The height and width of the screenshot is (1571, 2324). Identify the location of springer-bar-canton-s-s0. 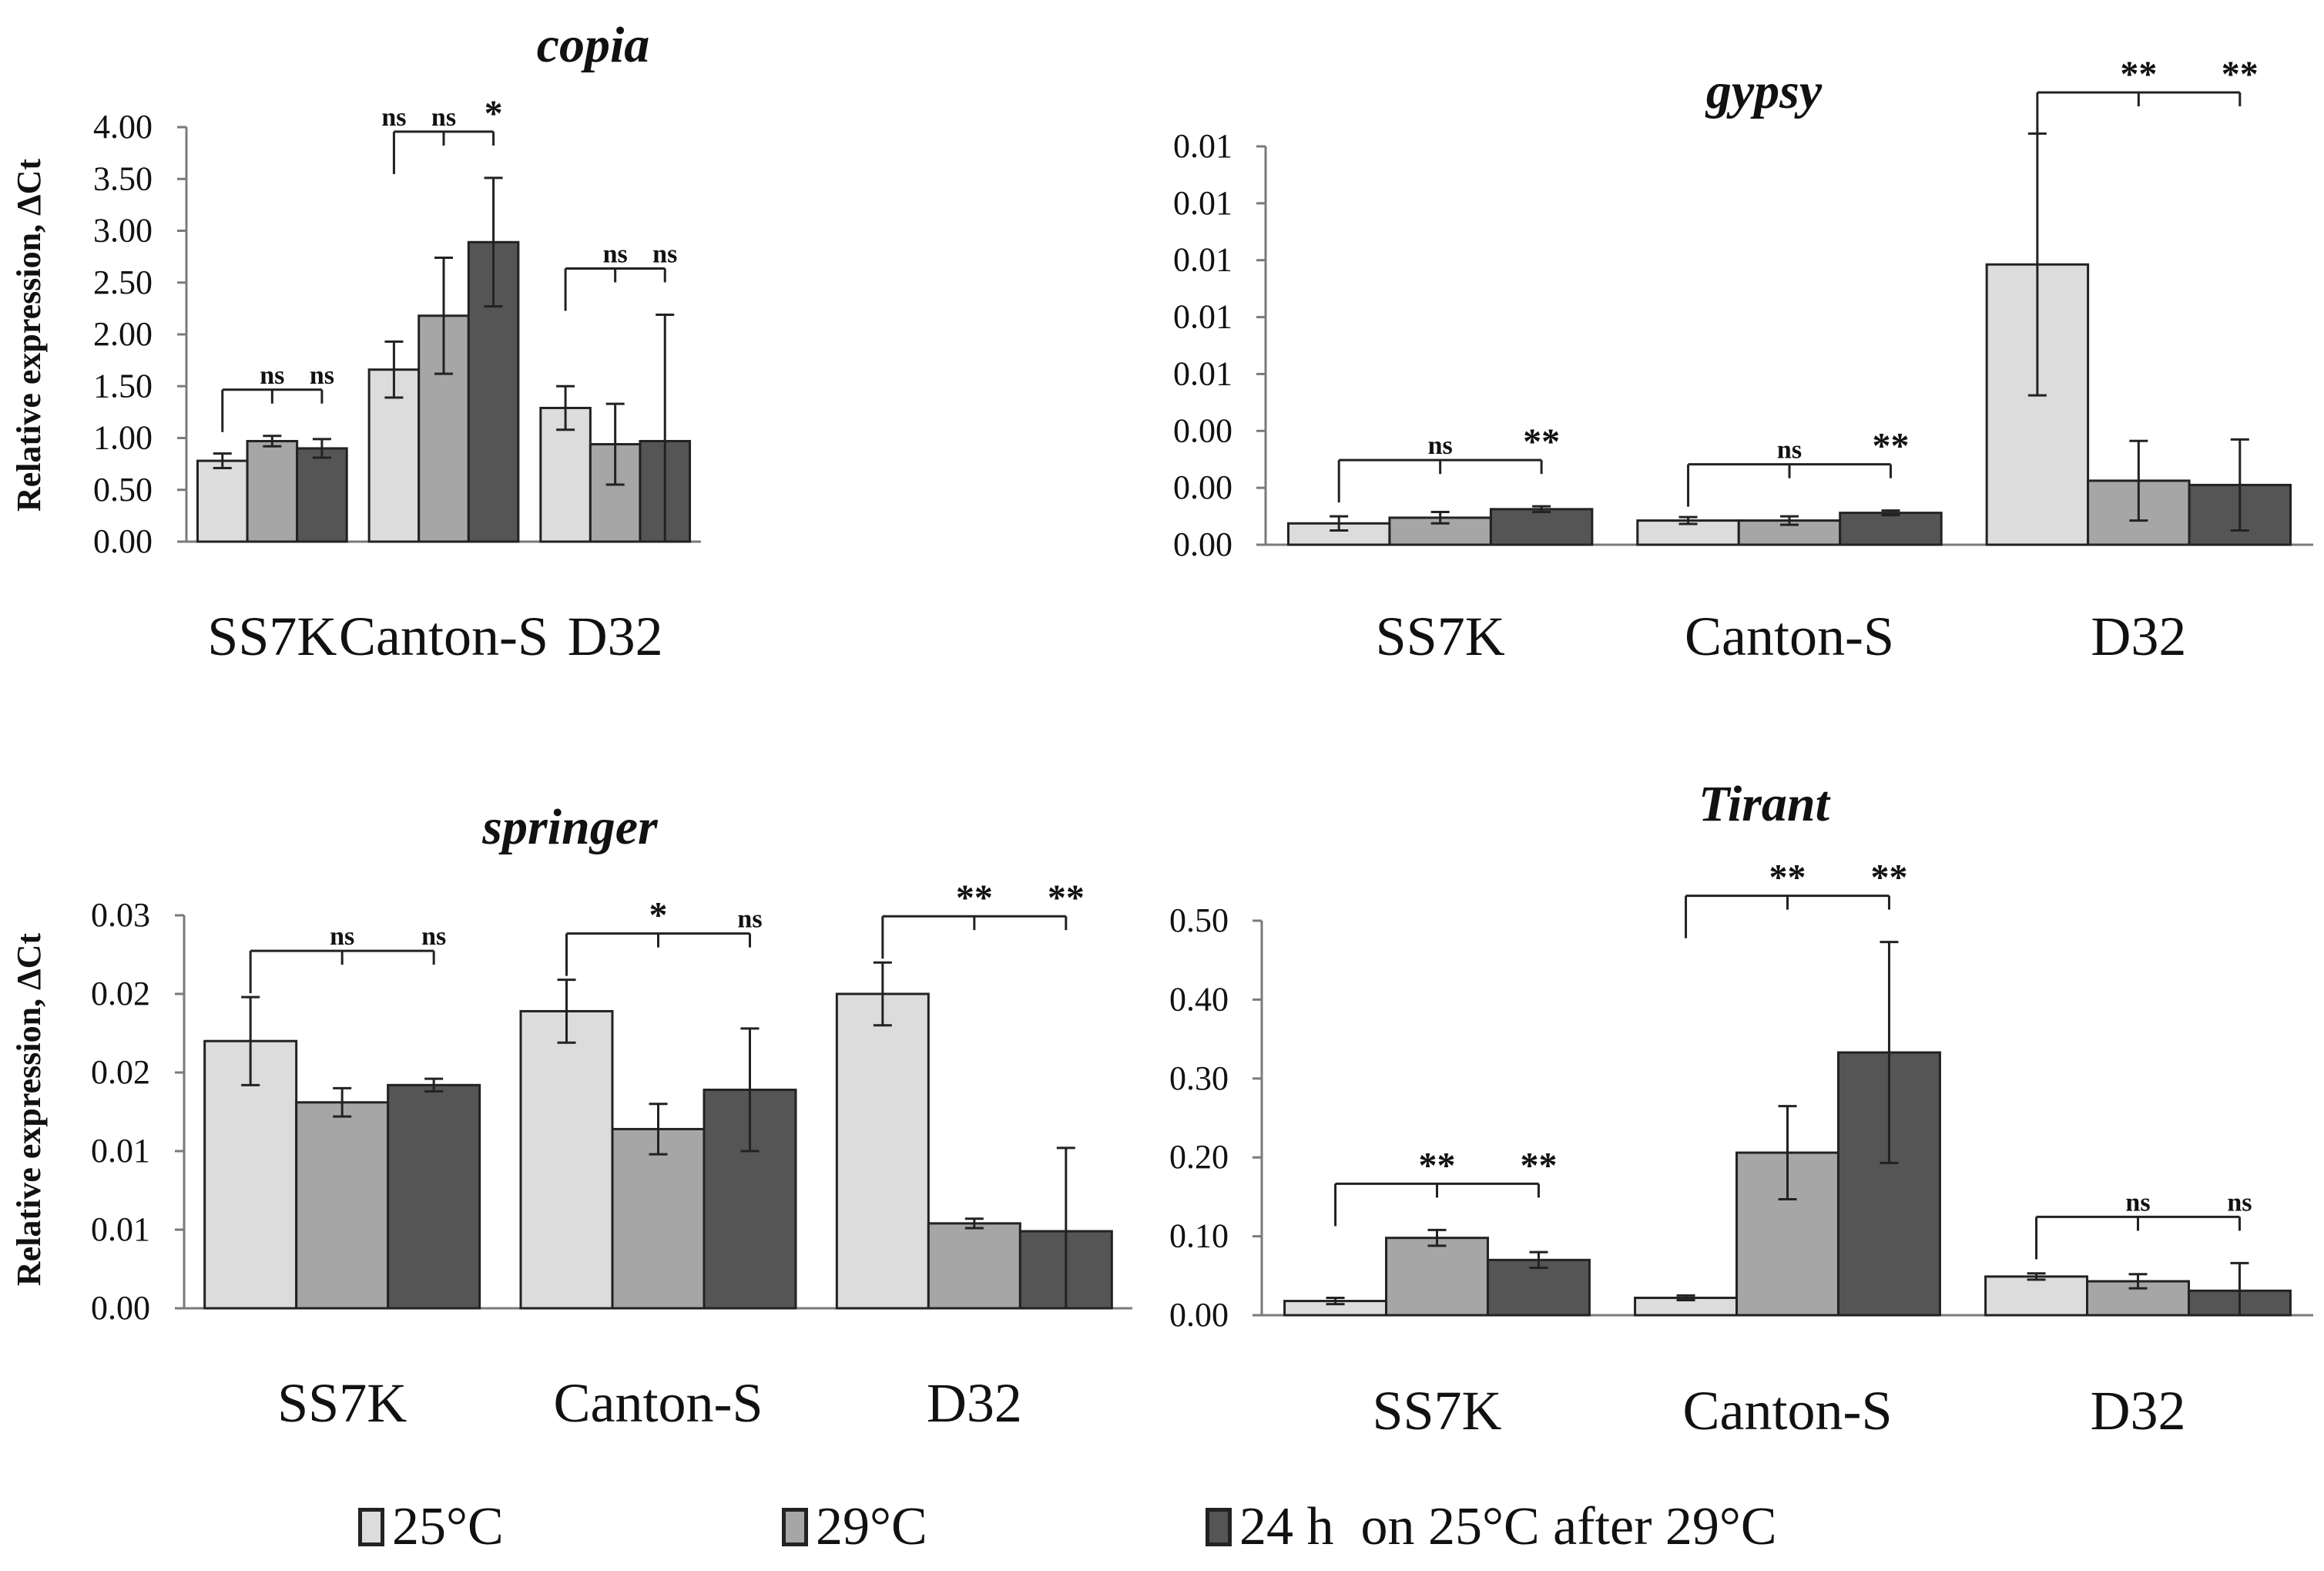
(566, 1159).